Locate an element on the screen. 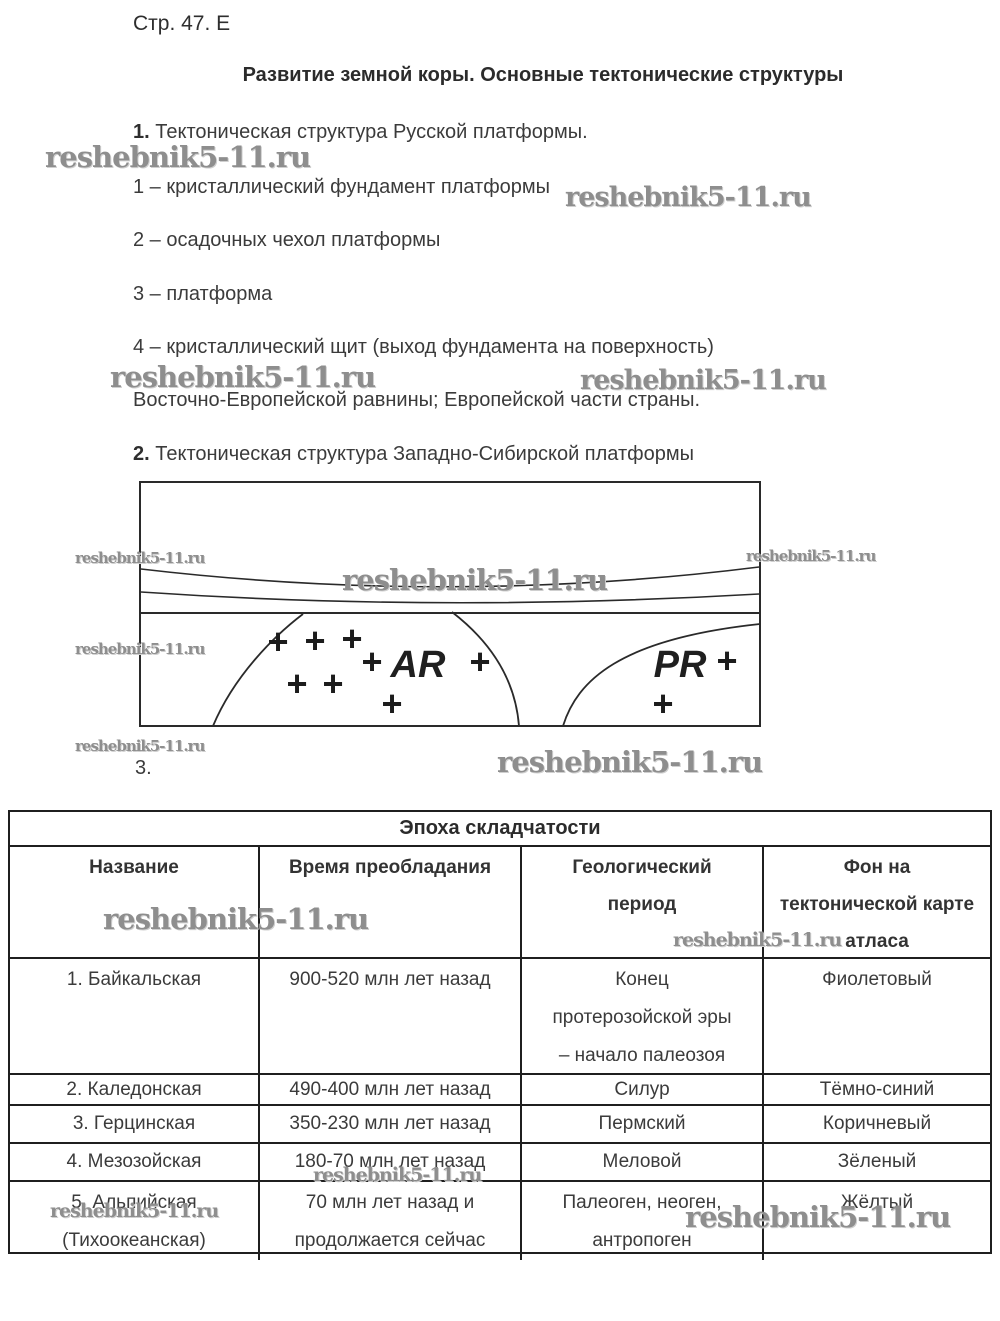  cell-line: 1. Байкальская is located at coordinates (134, 979).